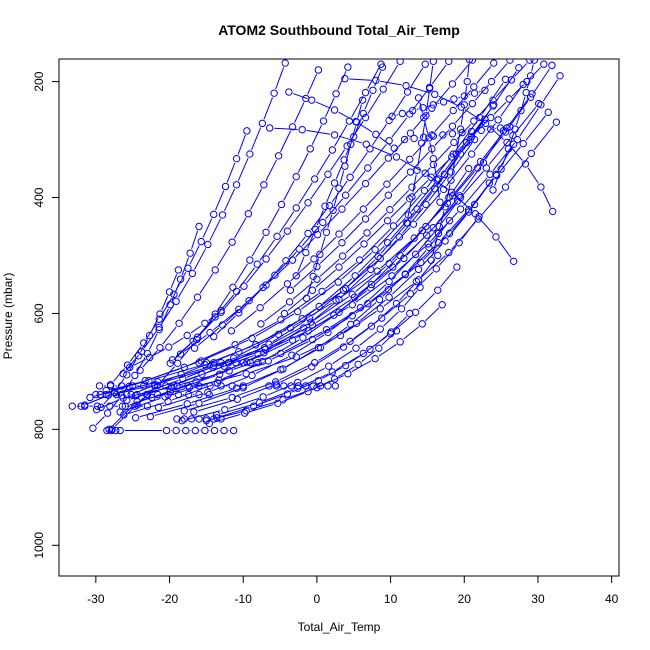  I want to click on y-axis-label: Pressure (mbar), so click(8, 316).